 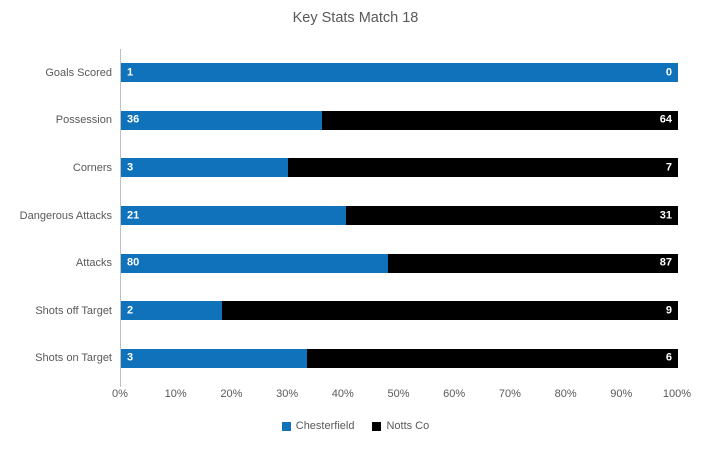 I want to click on legend-label-notts: Notts Co, so click(x=408, y=426).